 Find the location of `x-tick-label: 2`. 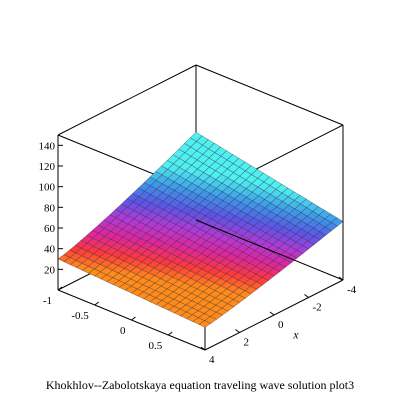

x-tick-label: 2 is located at coordinates (247, 343).